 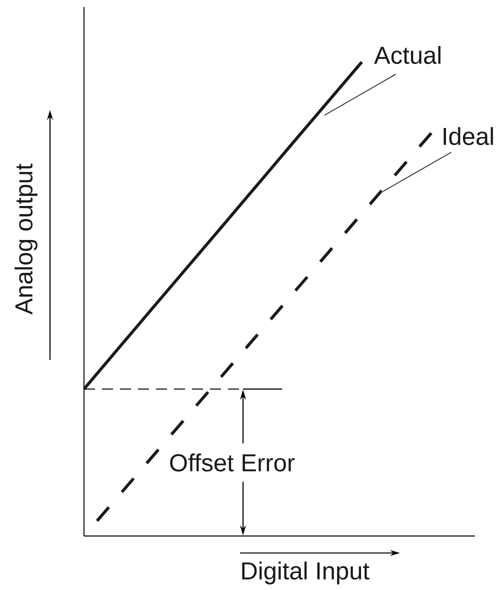 I want to click on annotation: Offset Error, so click(x=232, y=463).